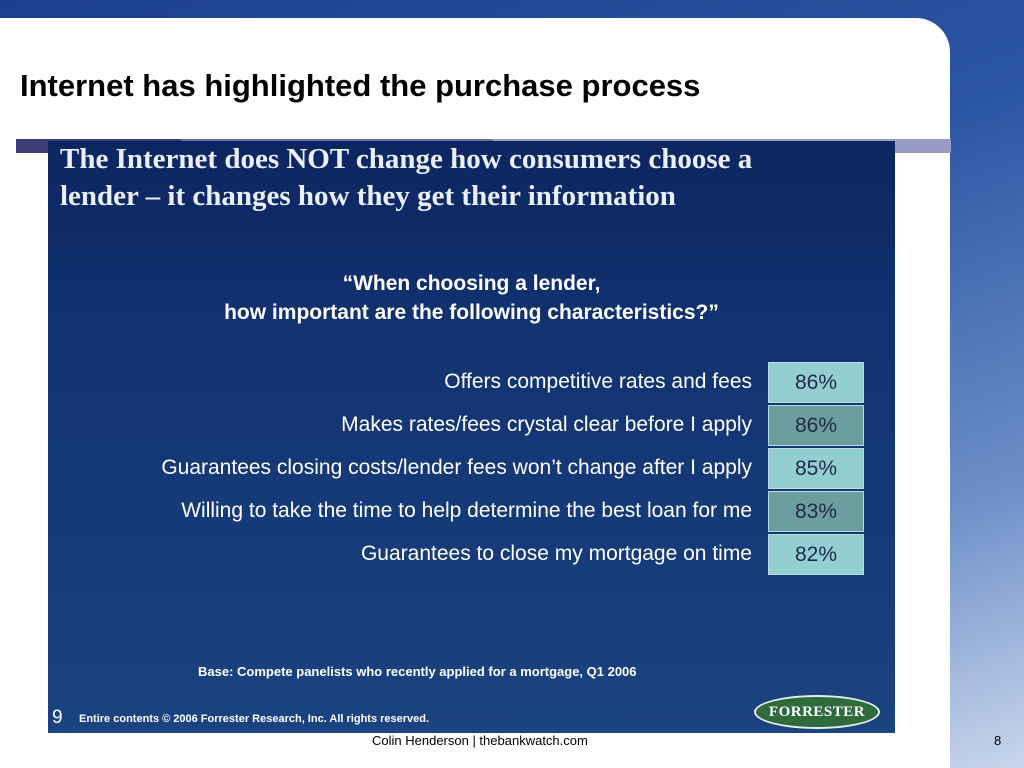 The width and height of the screenshot is (1024, 768). I want to click on embedded-page-number: 9, so click(57, 717).